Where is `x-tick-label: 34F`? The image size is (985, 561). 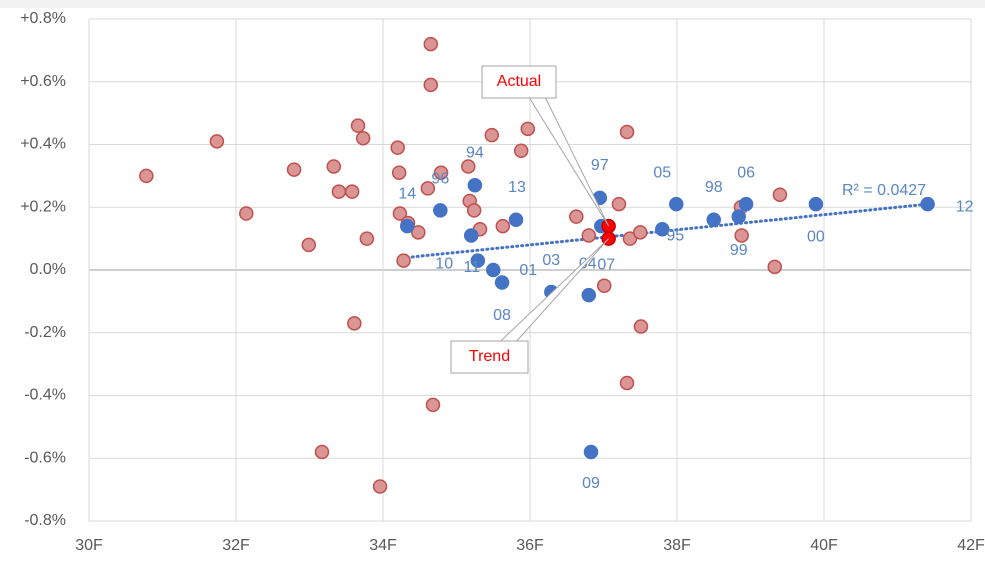
x-tick-label: 34F is located at coordinates (383, 545).